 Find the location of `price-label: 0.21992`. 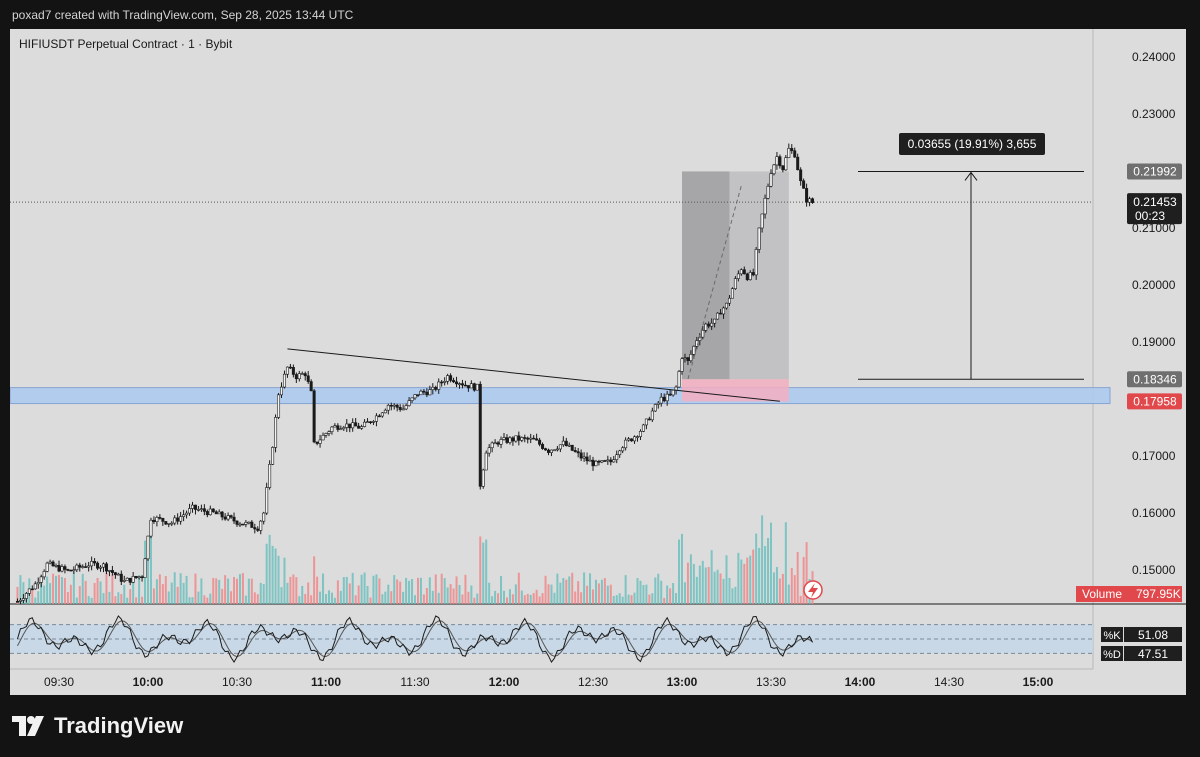

price-label: 0.21992 is located at coordinates (1155, 171).